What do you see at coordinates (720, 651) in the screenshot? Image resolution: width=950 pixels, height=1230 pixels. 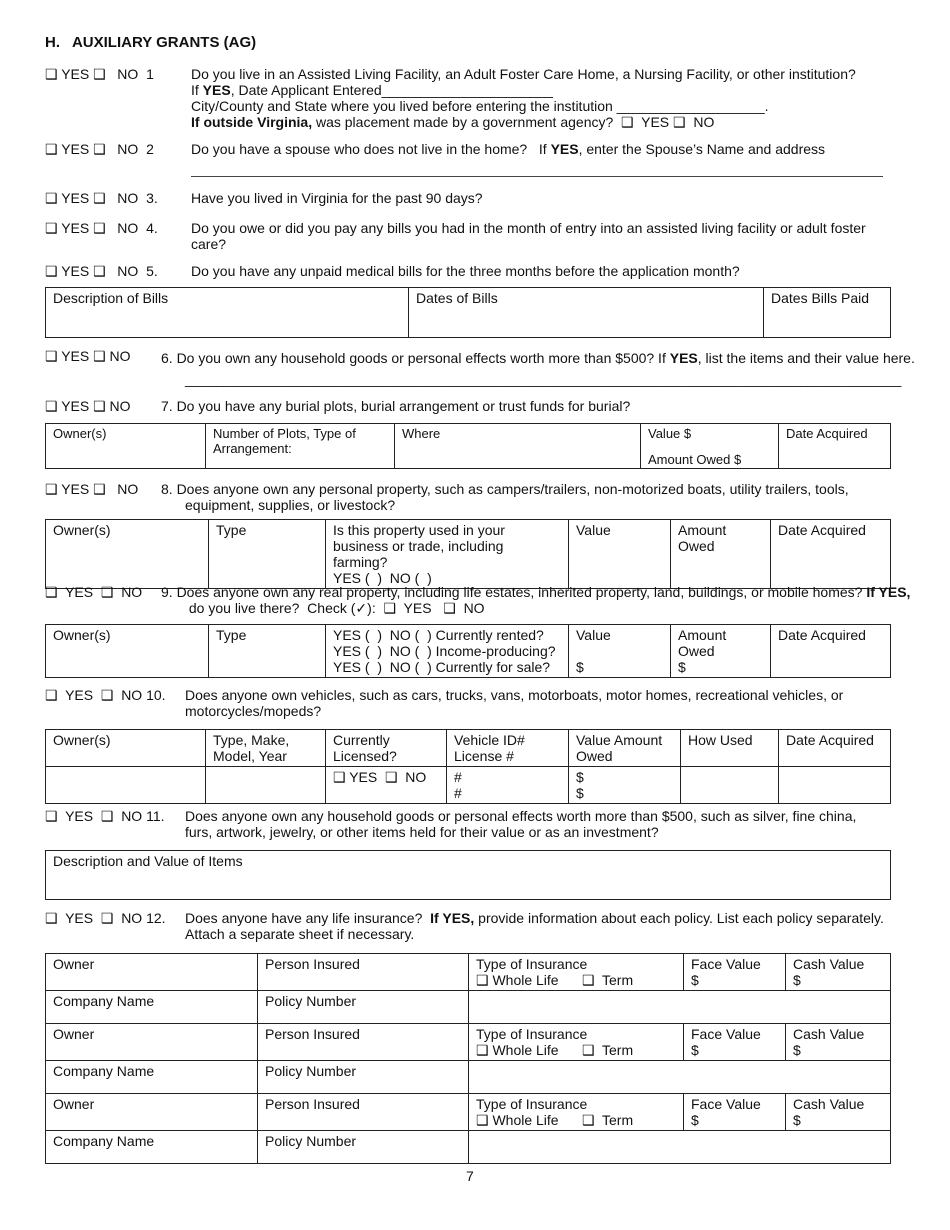 I see `amount-owed-cell: Amount Owed $` at bounding box center [720, 651].